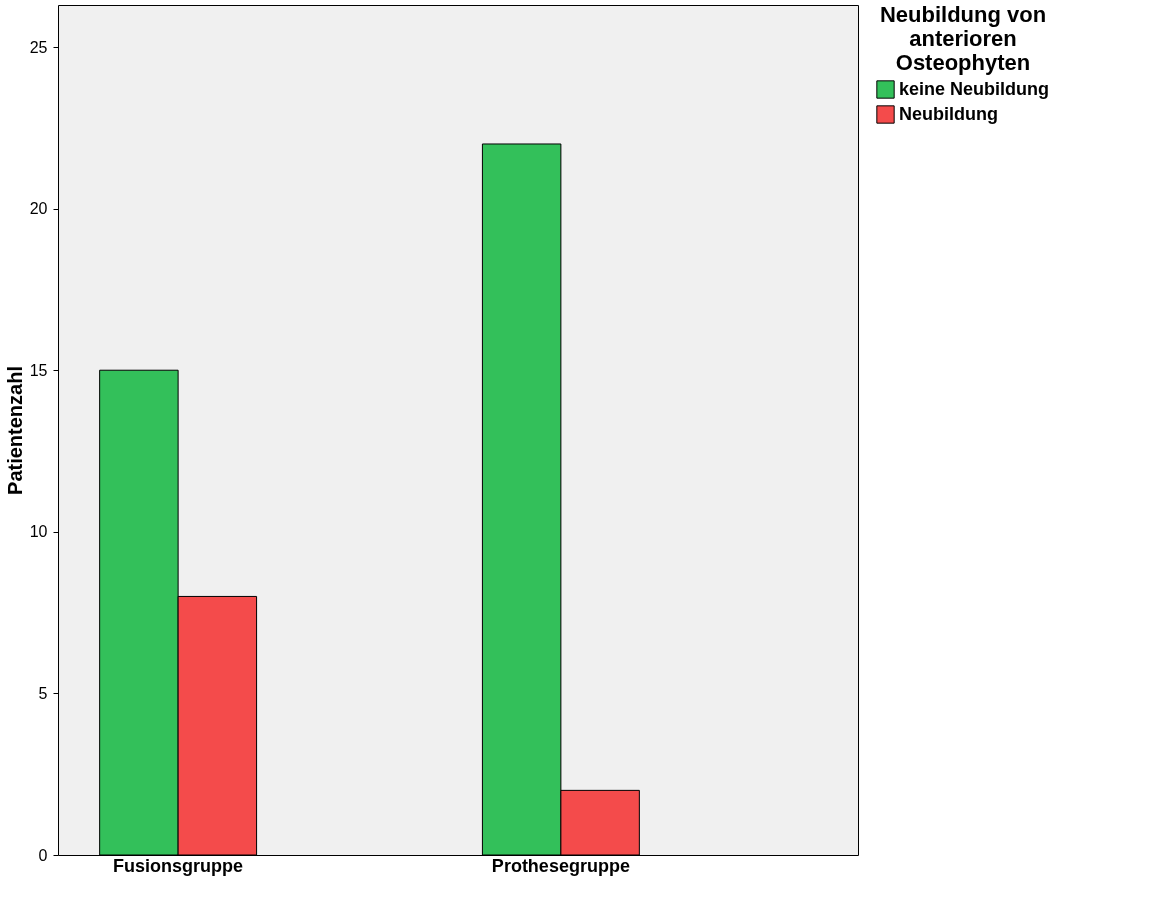 This screenshot has height=902, width=1172. What do you see at coordinates (38, 370) in the screenshot?
I see `y-tick-label: 15` at bounding box center [38, 370].